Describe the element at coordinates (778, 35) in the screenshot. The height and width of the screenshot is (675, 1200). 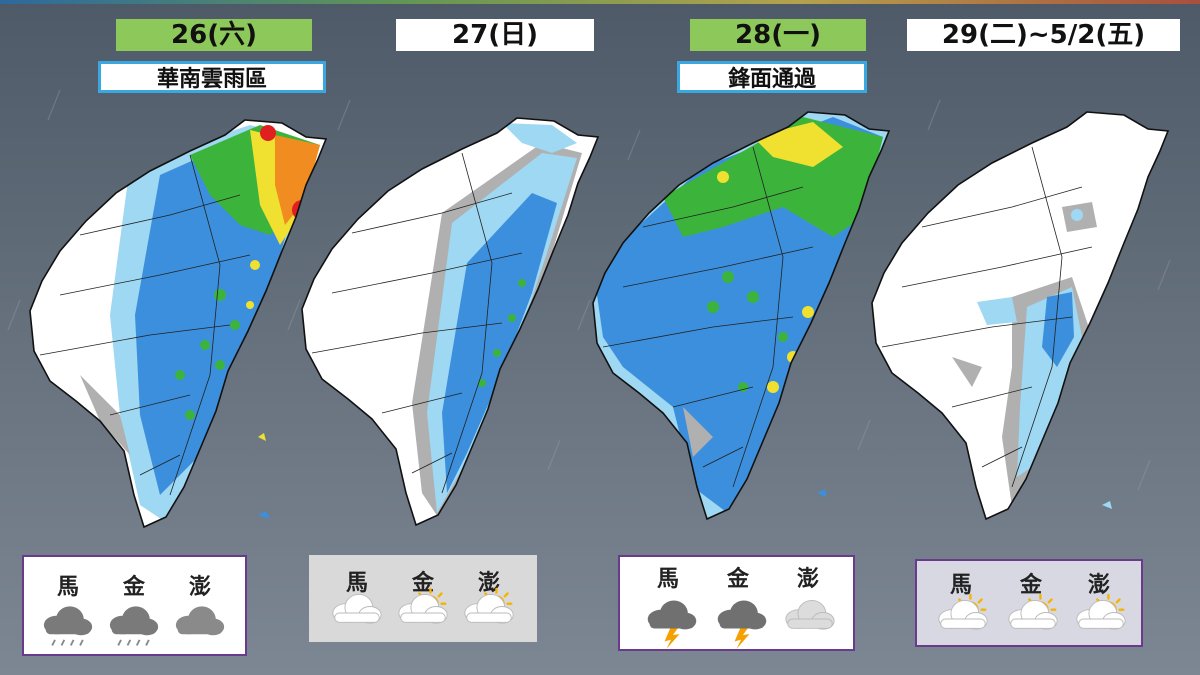
I see `date-label-day3: 28(一)` at that location.